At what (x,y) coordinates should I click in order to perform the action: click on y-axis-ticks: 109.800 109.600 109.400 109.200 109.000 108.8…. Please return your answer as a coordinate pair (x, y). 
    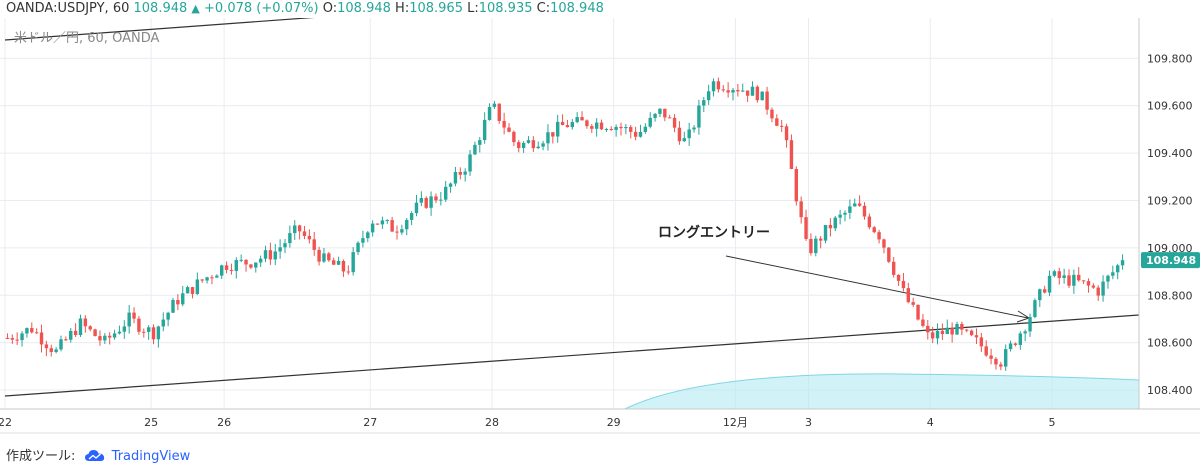
    Looking at the image, I should click on (1170, 224).